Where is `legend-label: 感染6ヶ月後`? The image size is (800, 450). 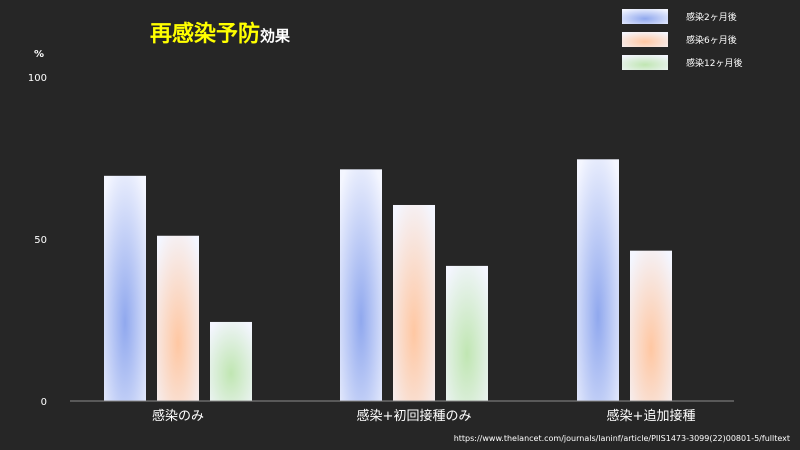
legend-label: 感染6ヶ月後 is located at coordinates (711, 40).